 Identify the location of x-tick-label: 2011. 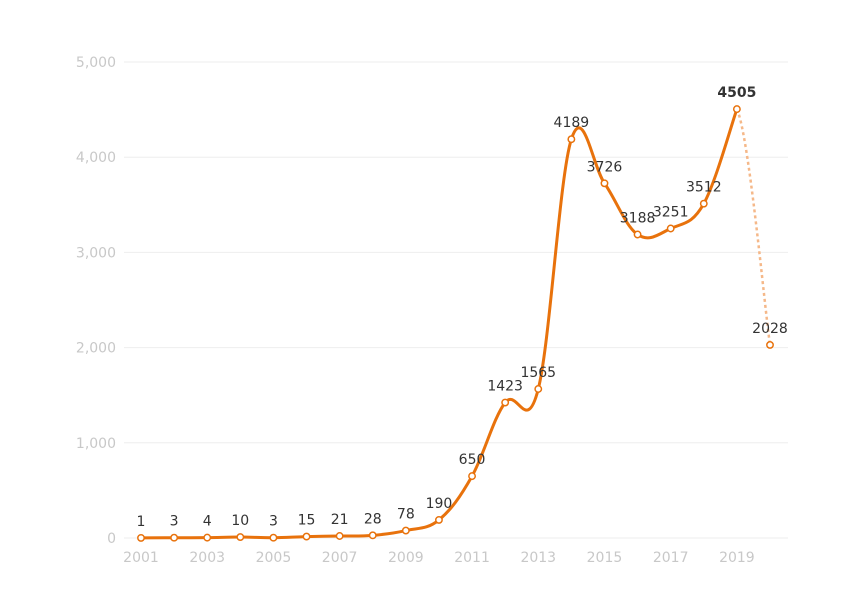
(472, 558).